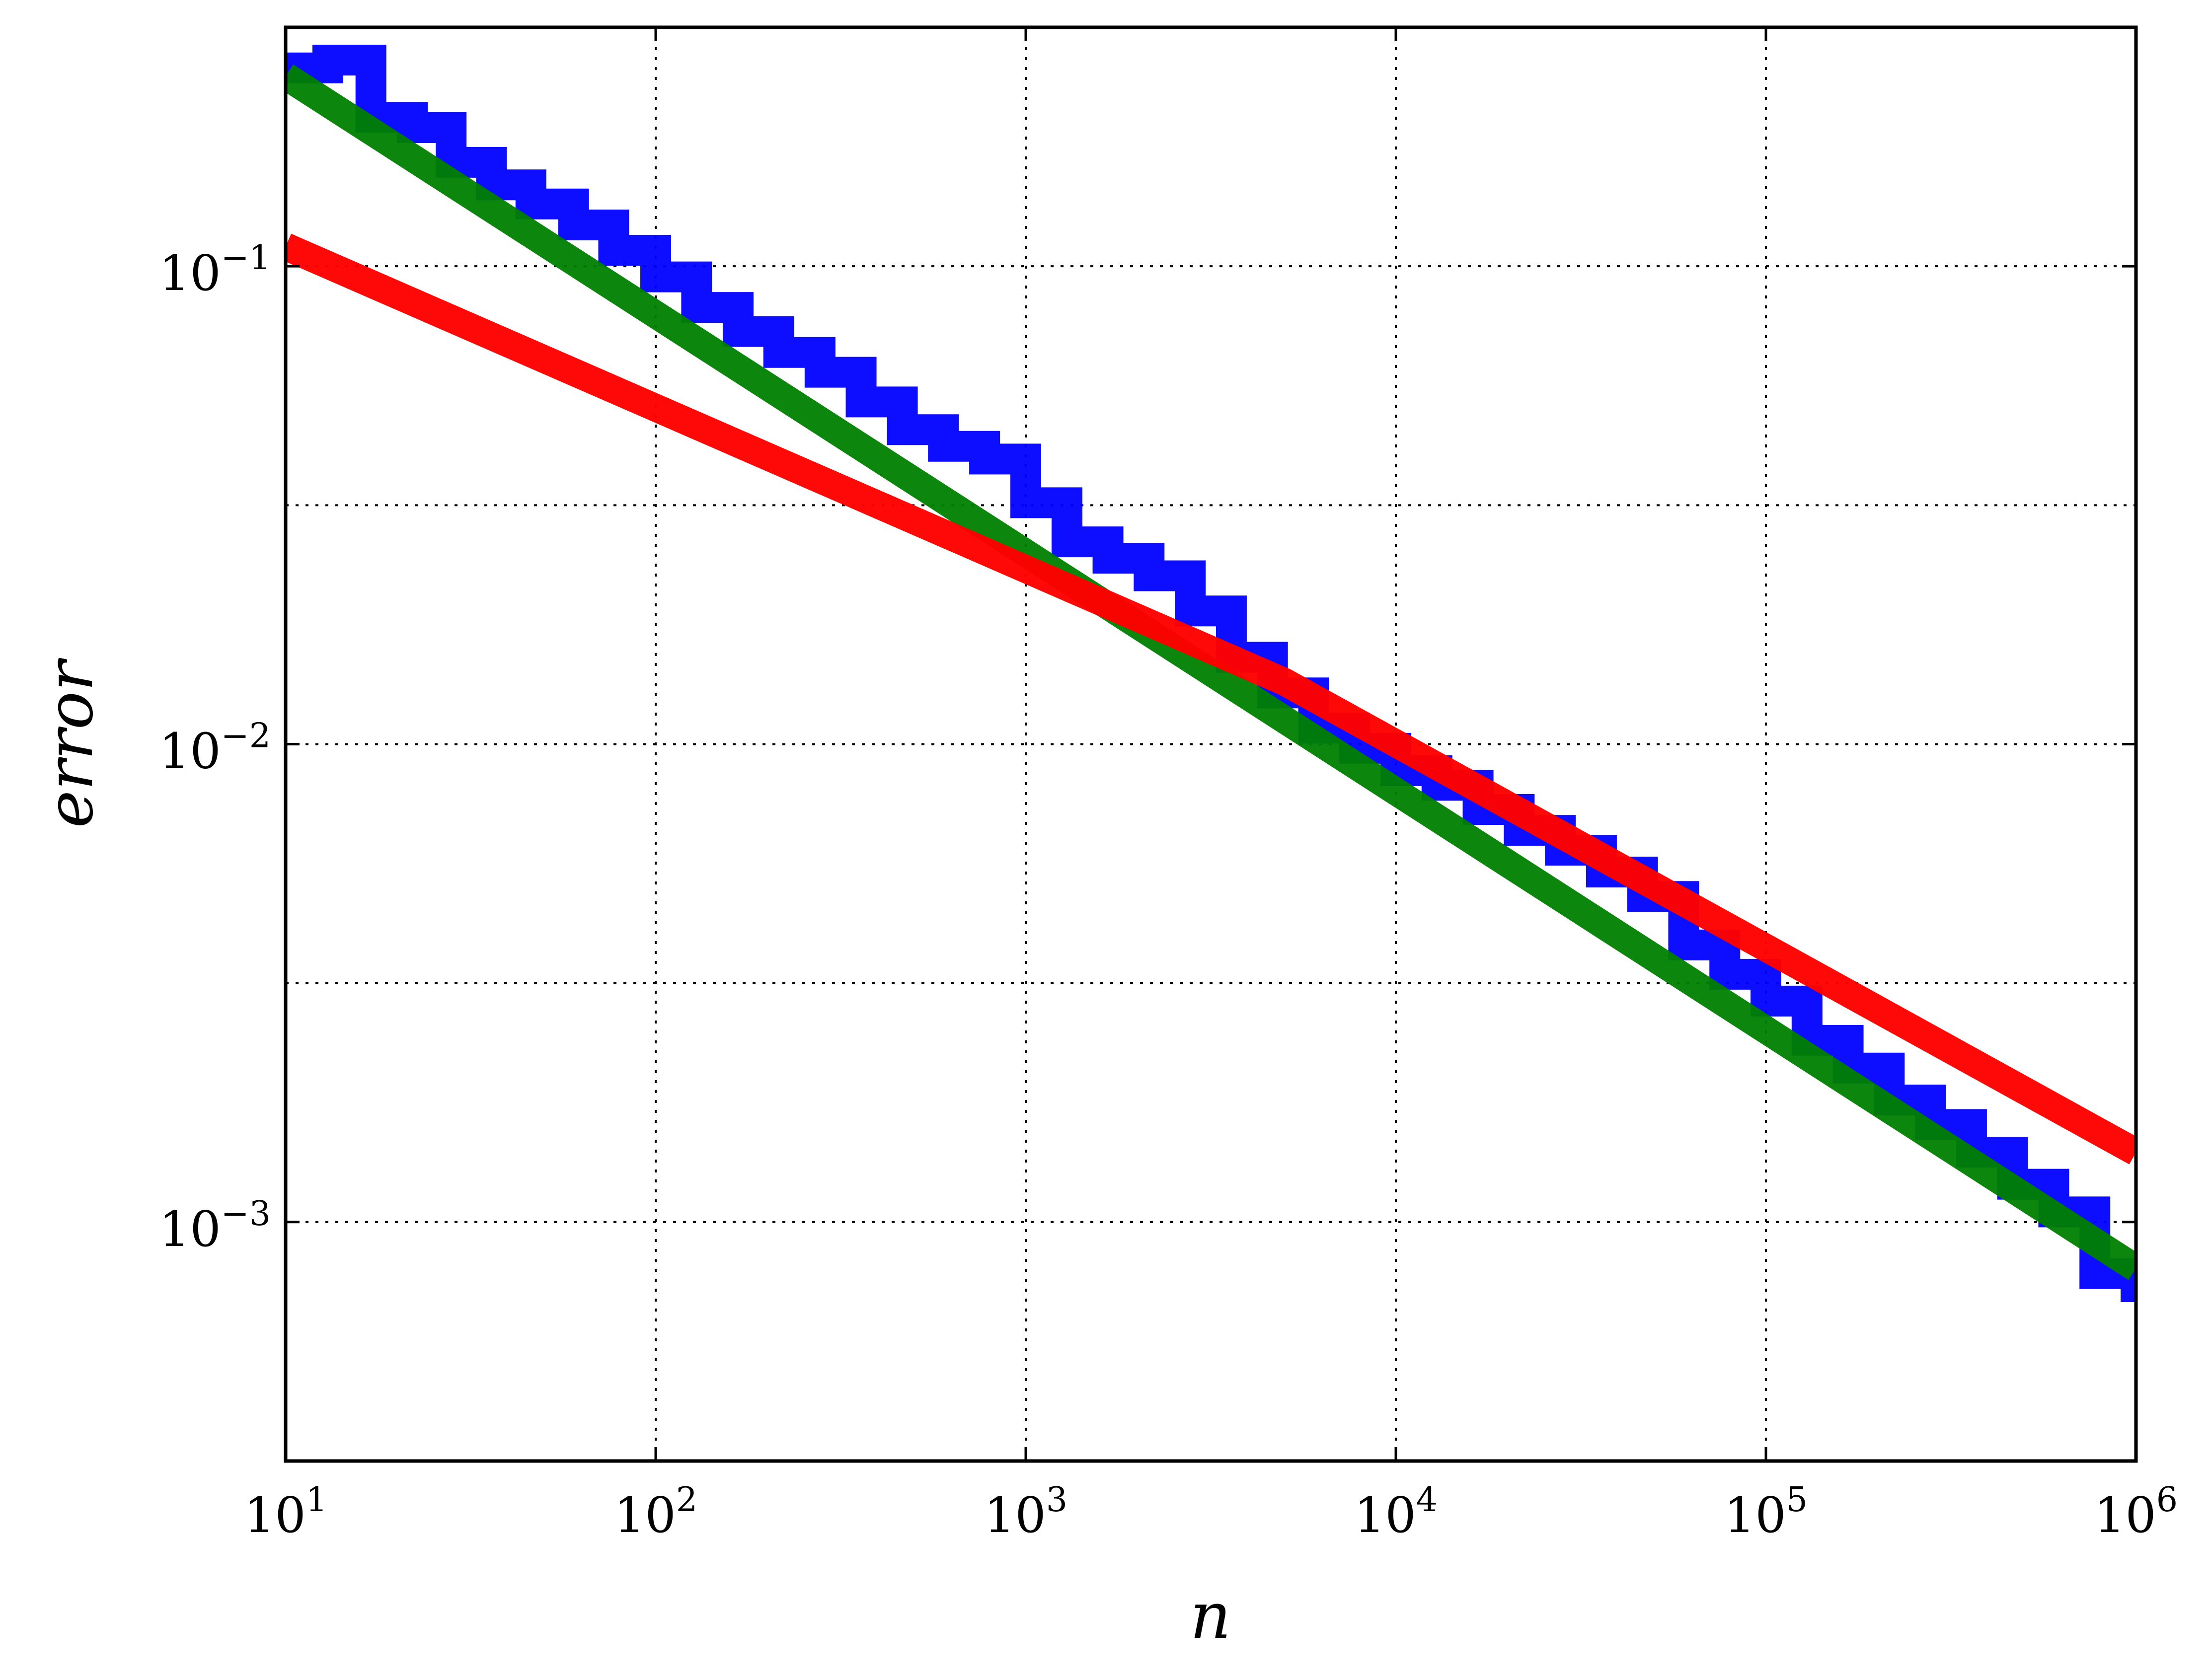  I want to click on x-tick-label: 10⁴, so click(1396, 1512).